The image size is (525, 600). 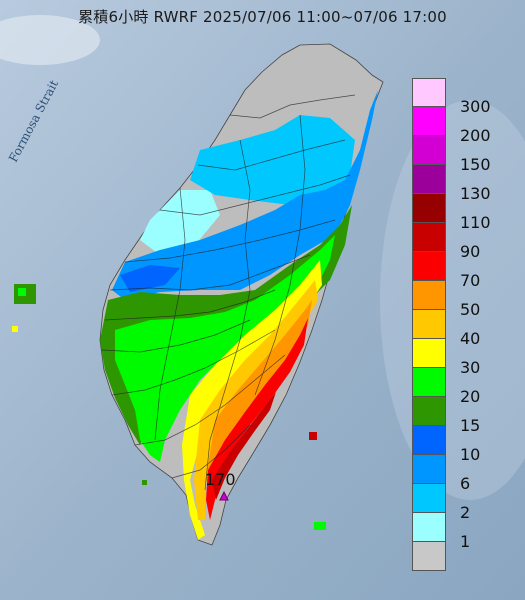 What do you see at coordinates (475, 164) in the screenshot?
I see `legend-label: 150` at bounding box center [475, 164].